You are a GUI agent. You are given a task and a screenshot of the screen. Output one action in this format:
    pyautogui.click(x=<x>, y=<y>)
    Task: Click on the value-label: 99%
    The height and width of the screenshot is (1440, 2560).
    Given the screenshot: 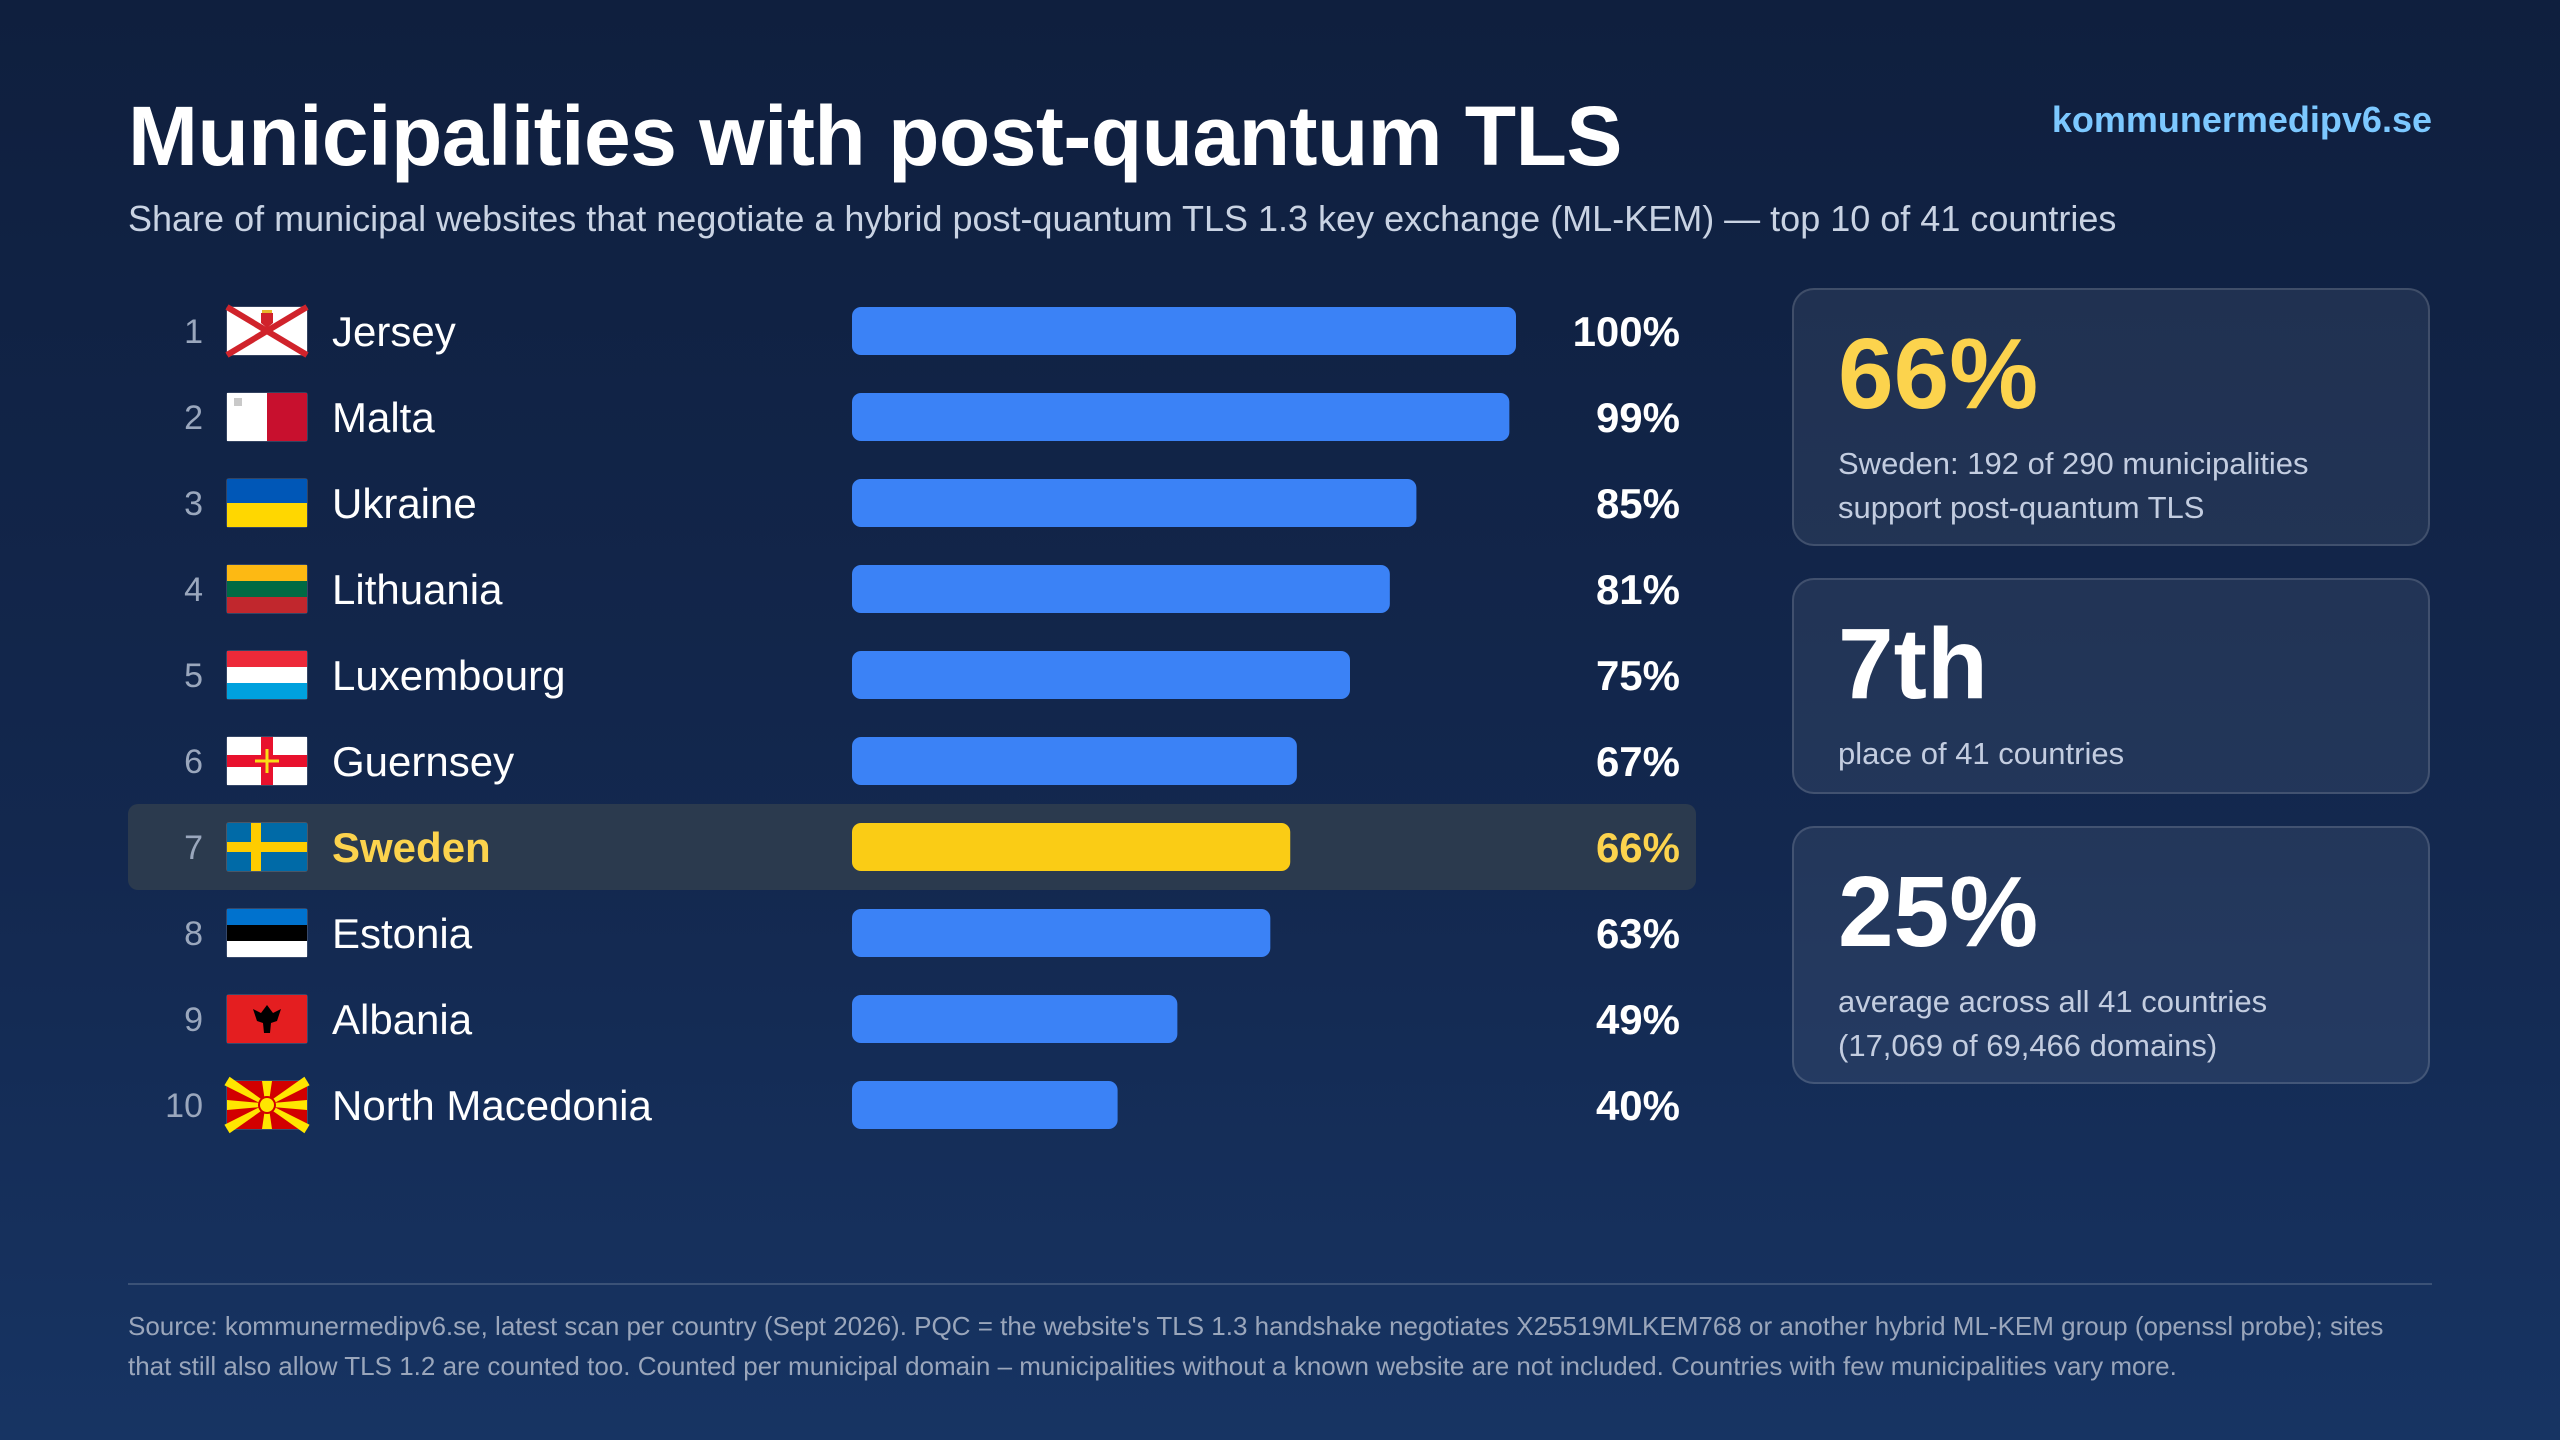 What is the action you would take?
    pyautogui.click(x=1638, y=417)
    